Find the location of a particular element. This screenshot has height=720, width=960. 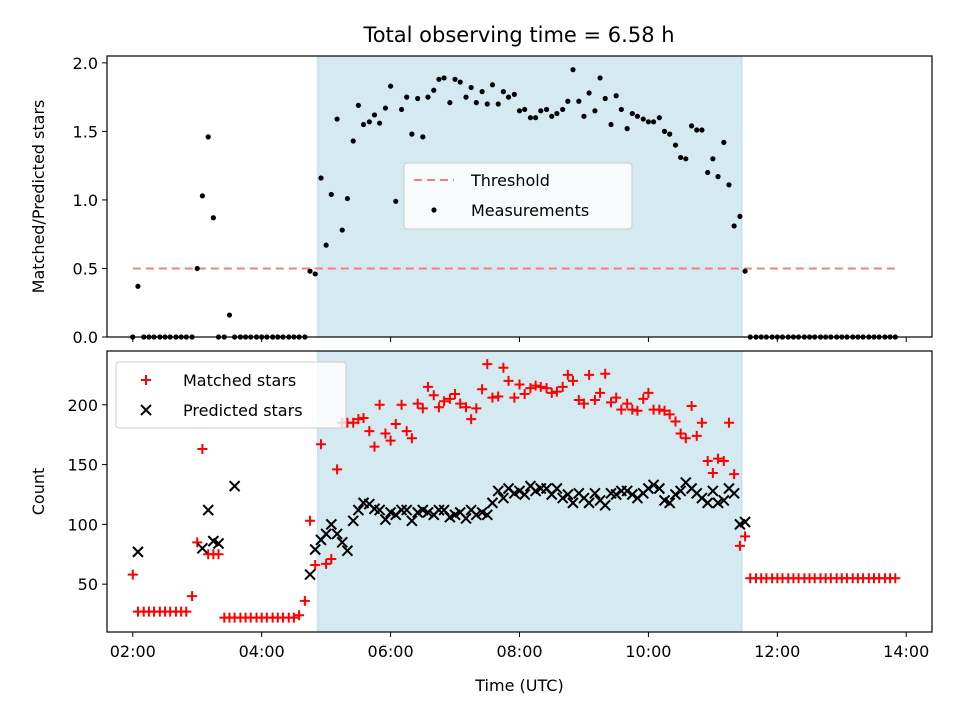

x-tick-label: 12:00 is located at coordinates (777, 651).